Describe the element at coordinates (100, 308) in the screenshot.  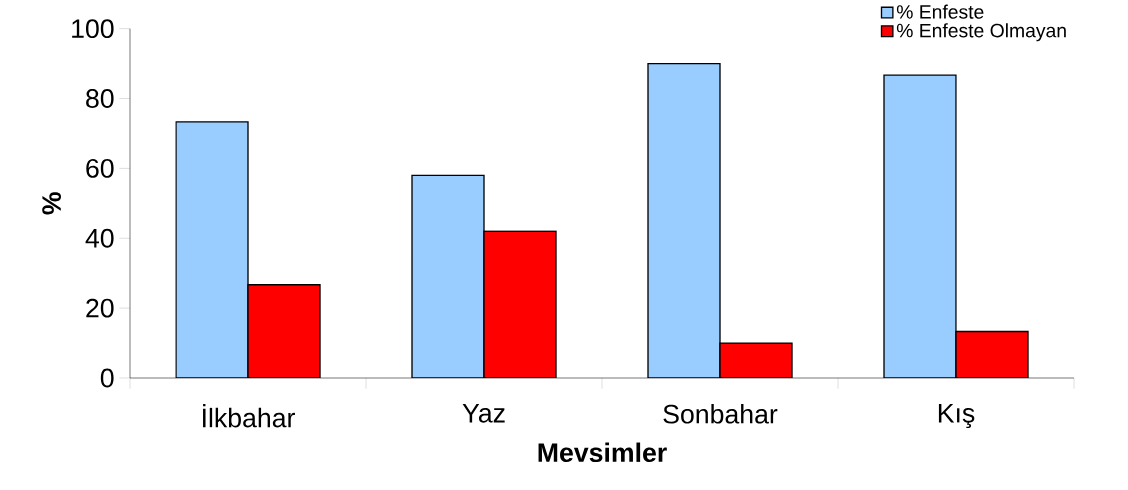
I see `y-tick-label: 20` at that location.